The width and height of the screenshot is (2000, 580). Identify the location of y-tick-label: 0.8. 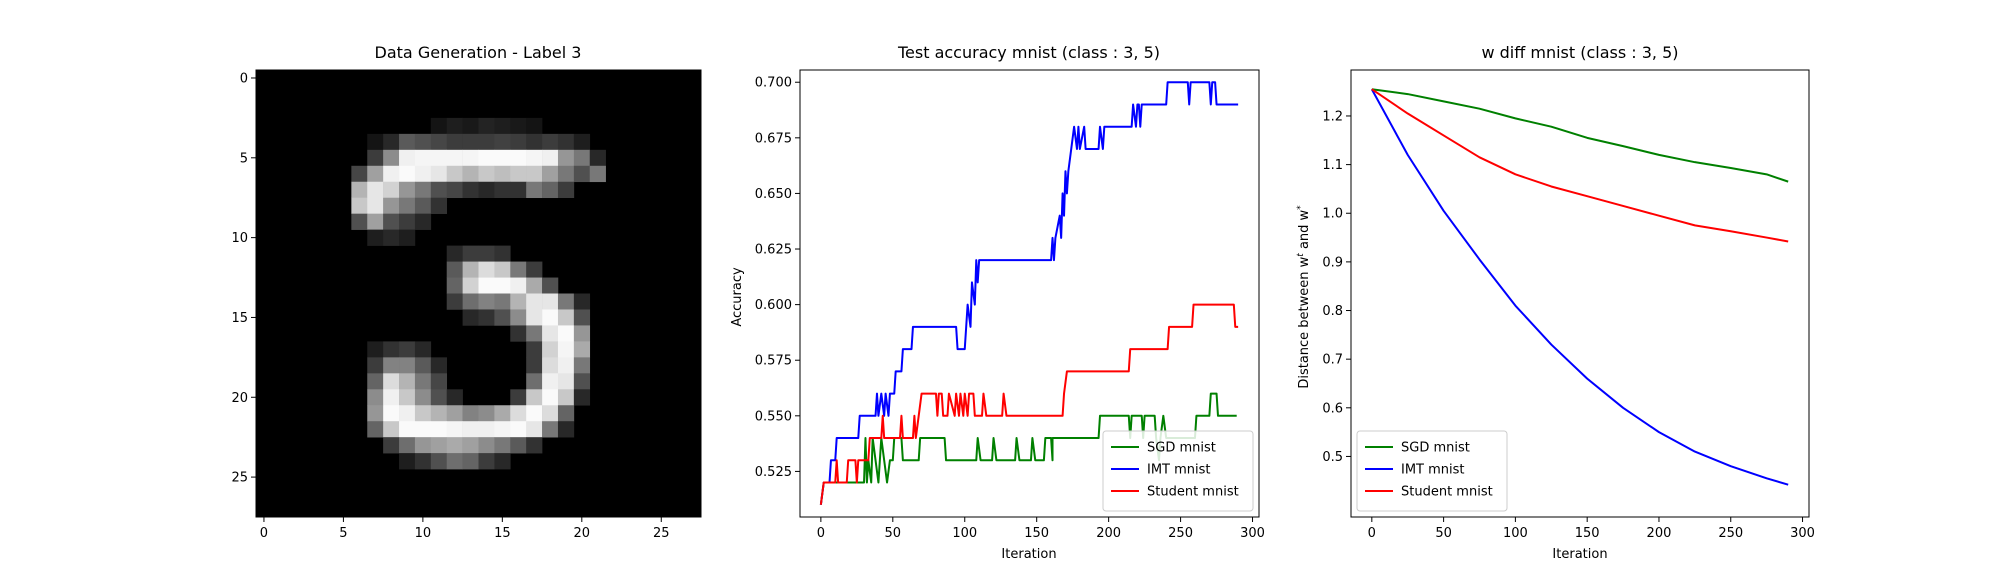
(1332, 311).